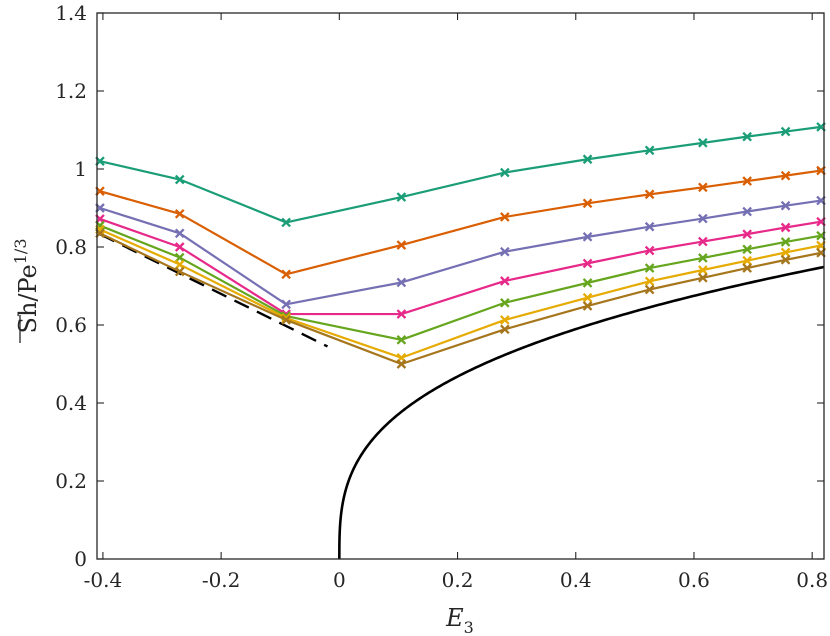  Describe the element at coordinates (80, 559) in the screenshot. I see `y-tick-label: 0` at that location.